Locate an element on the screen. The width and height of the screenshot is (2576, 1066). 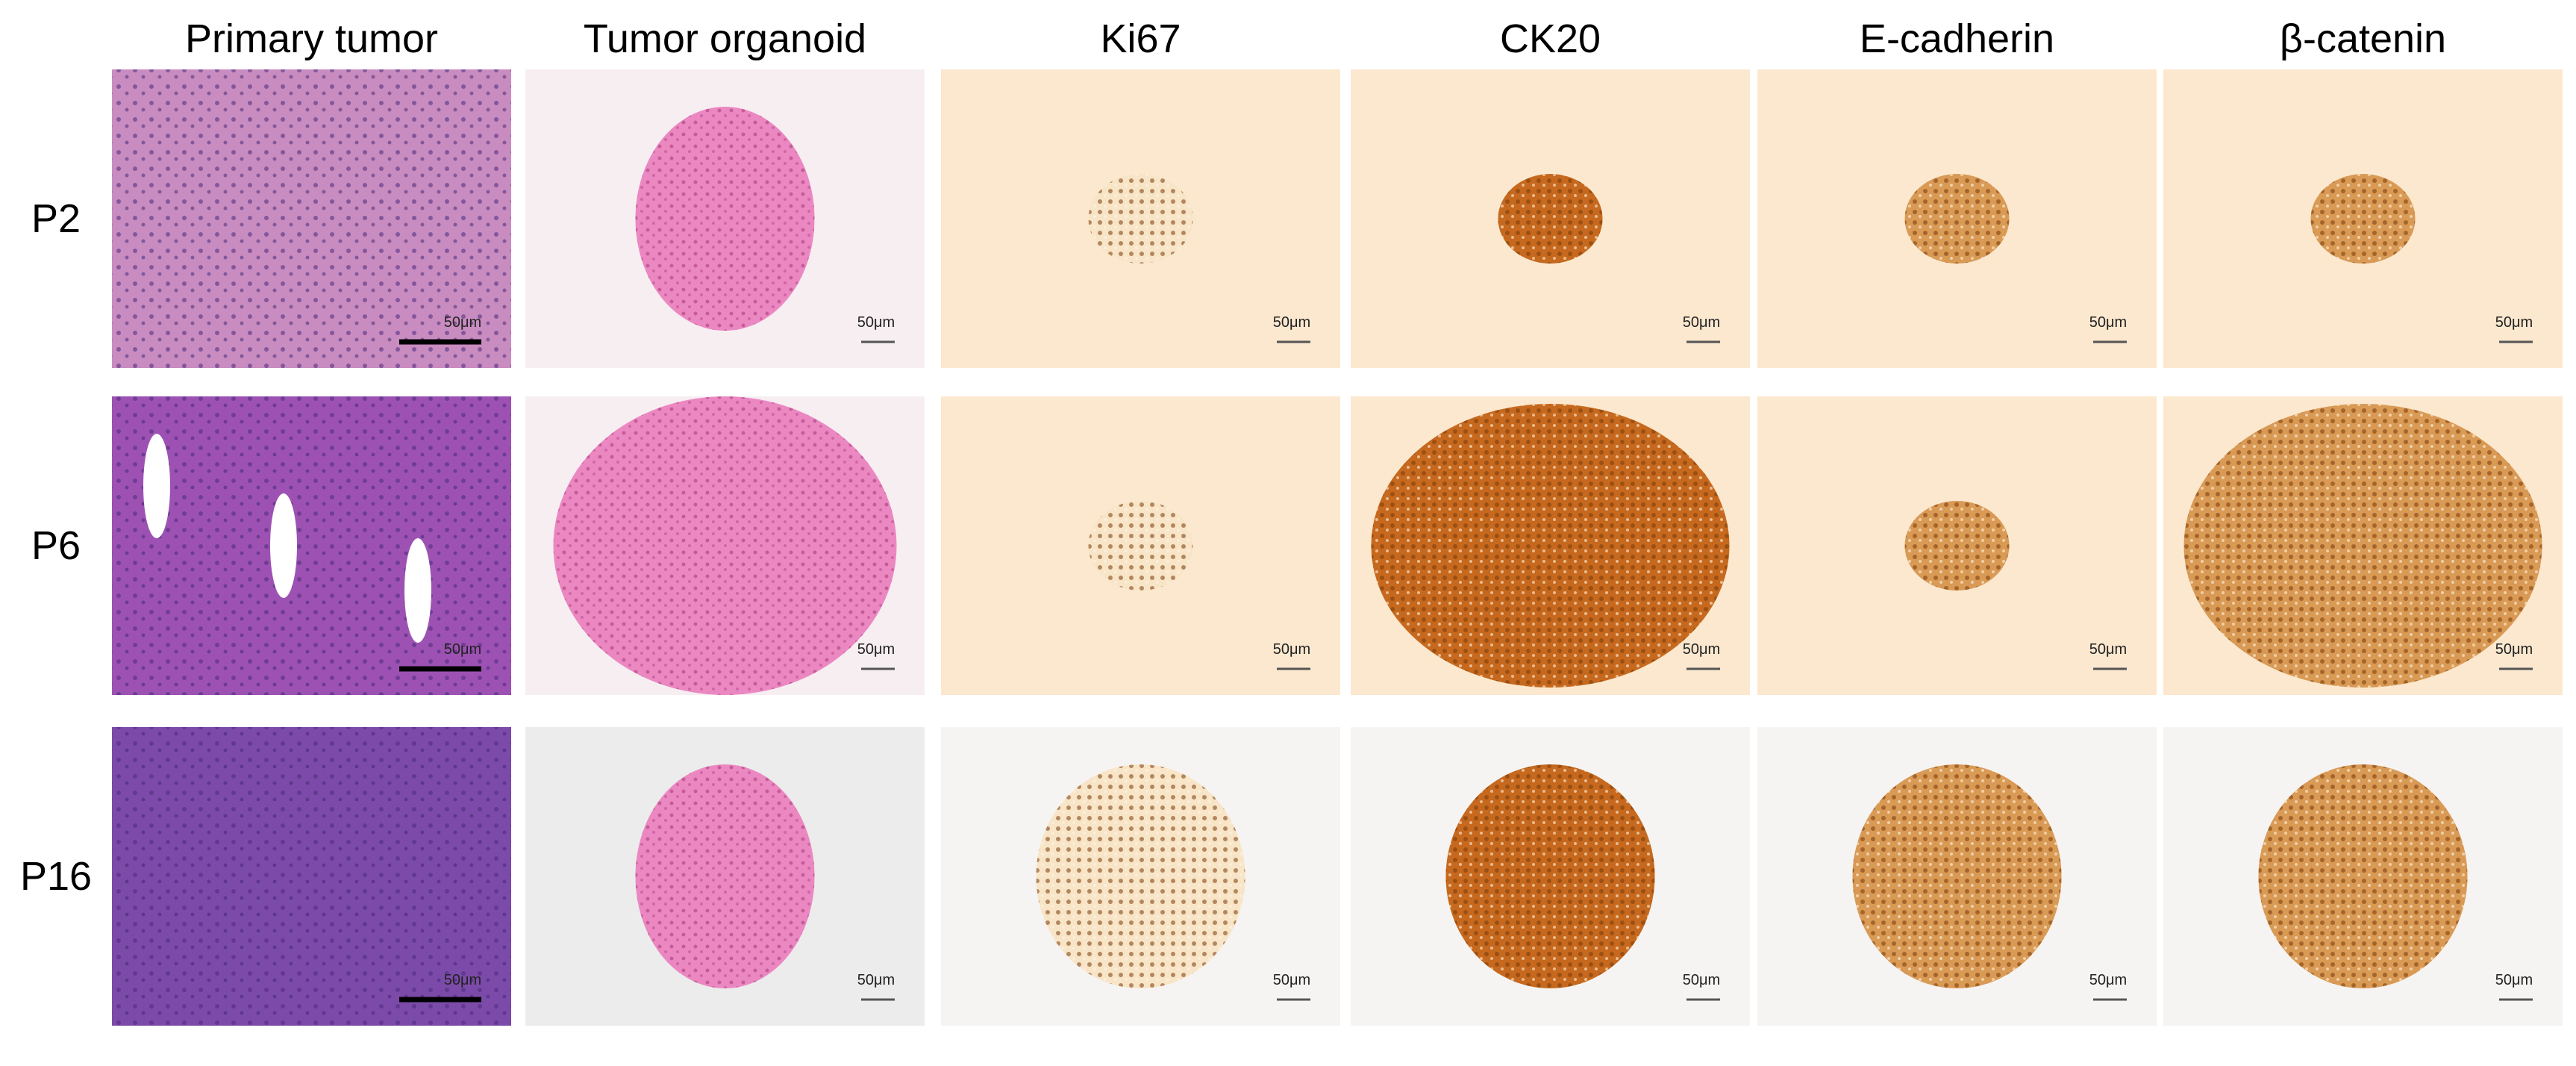
column-header: β-catenin is located at coordinates (2363, 39).